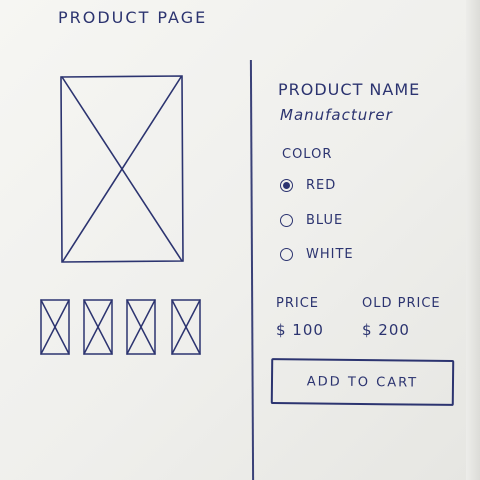 The width and height of the screenshot is (480, 480). What do you see at coordinates (330, 254) in the screenshot?
I see `color-option-label: WHITE` at bounding box center [330, 254].